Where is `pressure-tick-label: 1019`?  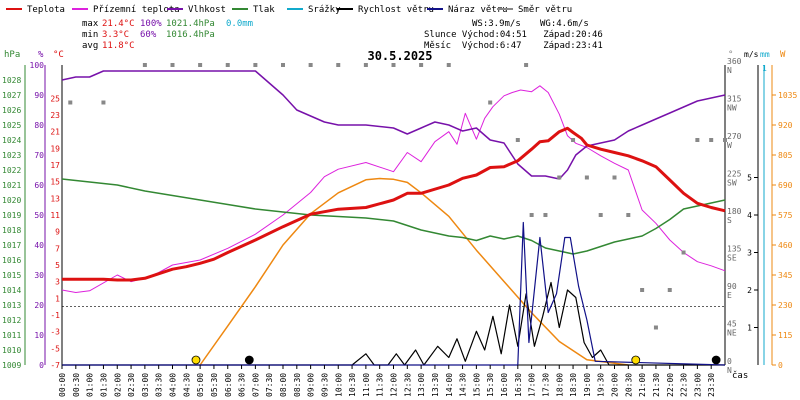
pressure-tick-label: 1019 is located at coordinates (11, 215).